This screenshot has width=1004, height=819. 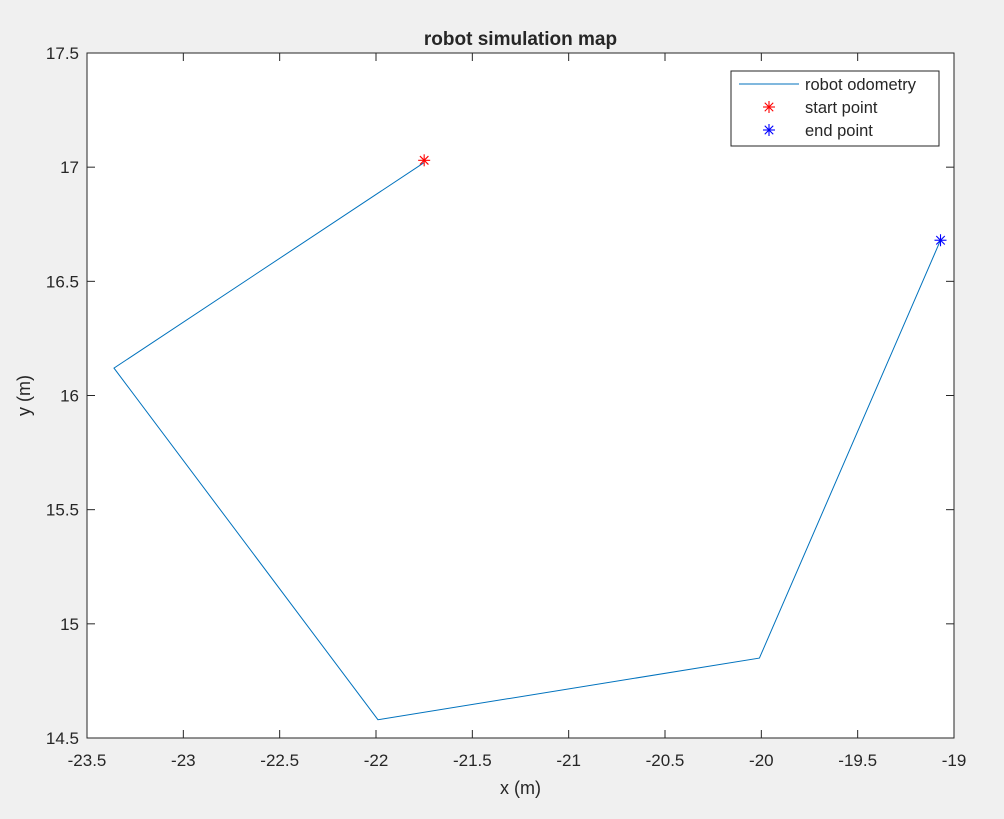 I want to click on y-tick-label: 15.5, so click(x=62, y=510).